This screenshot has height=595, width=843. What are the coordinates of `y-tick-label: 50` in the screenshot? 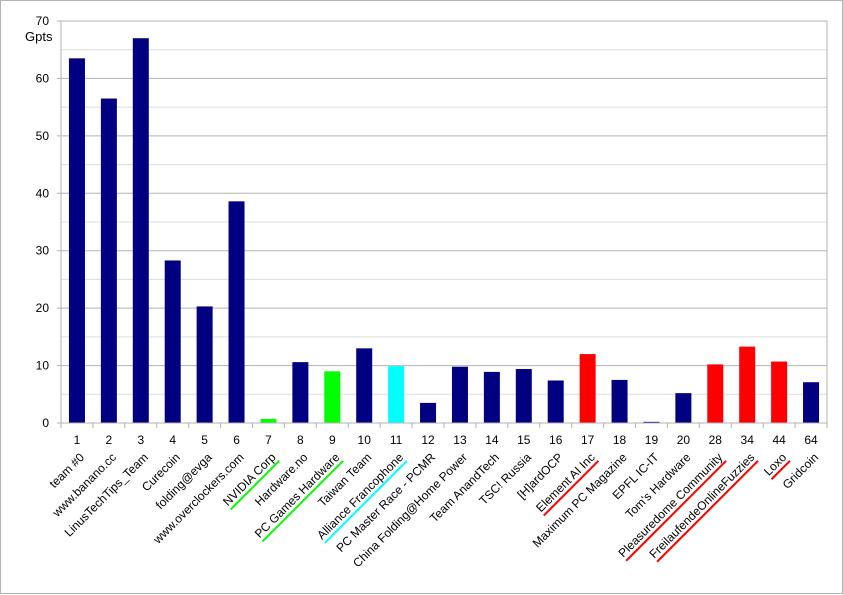 It's located at (43, 136).